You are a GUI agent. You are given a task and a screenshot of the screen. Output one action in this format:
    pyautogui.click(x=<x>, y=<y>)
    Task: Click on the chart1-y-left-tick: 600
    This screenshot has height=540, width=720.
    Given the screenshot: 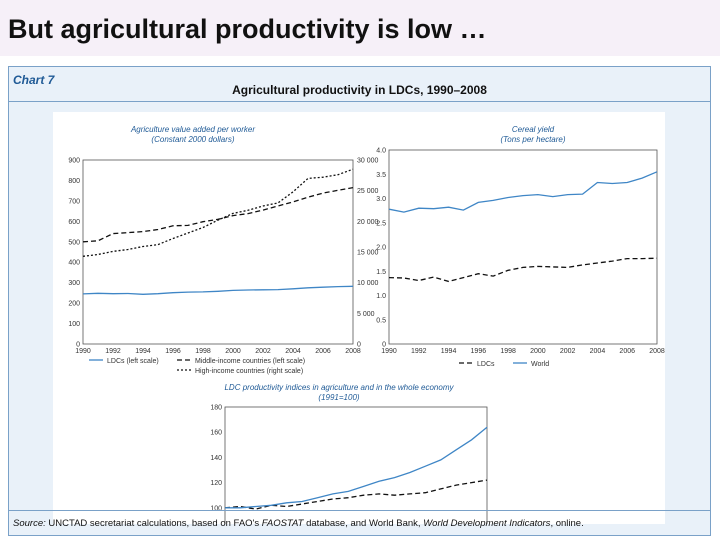 What is the action you would take?
    pyautogui.click(x=74, y=222)
    